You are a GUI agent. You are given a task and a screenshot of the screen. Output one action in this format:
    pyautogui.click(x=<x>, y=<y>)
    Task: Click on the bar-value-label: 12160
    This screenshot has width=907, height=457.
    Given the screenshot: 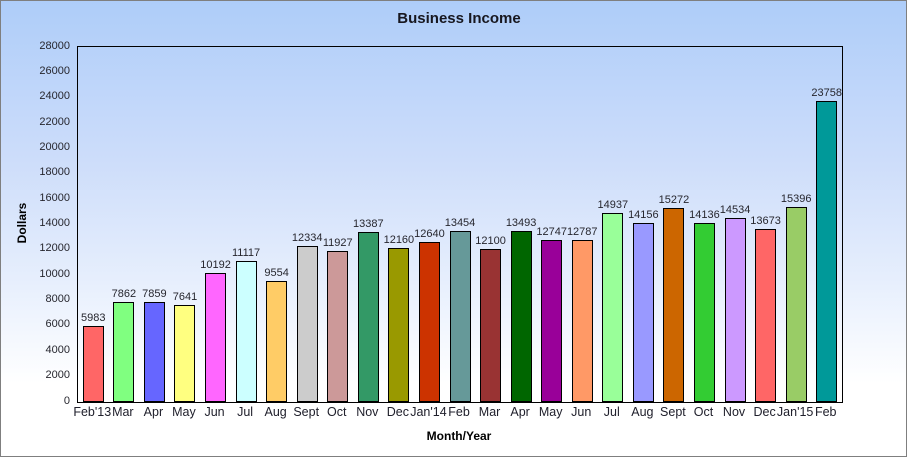 What is the action you would take?
    pyautogui.click(x=399, y=239)
    